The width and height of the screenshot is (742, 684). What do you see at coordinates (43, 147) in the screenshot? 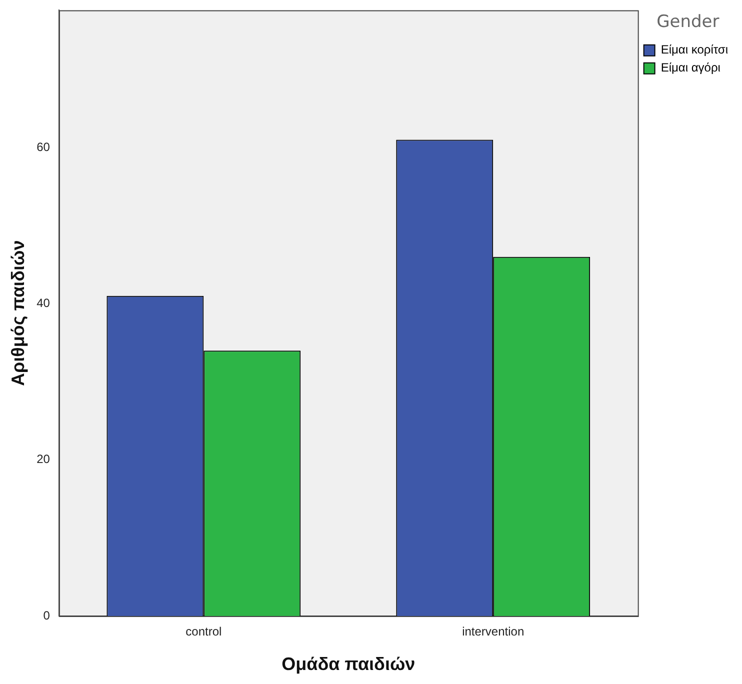
I see `y-tick-label: 60` at bounding box center [43, 147].